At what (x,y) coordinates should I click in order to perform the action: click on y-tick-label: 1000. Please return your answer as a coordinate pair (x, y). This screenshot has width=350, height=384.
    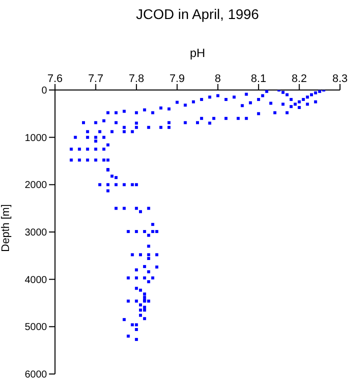
    Looking at the image, I should click on (36, 138).